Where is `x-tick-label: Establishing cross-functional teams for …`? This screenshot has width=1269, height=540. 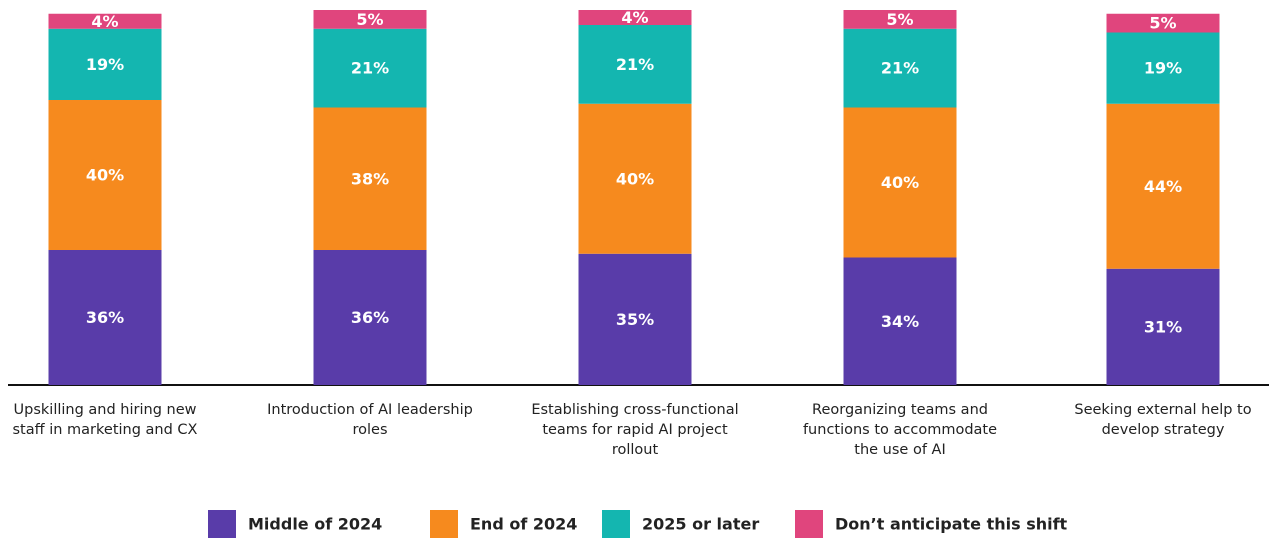
x-tick-label: Establishing cross-functional teams for … is located at coordinates (635, 430).